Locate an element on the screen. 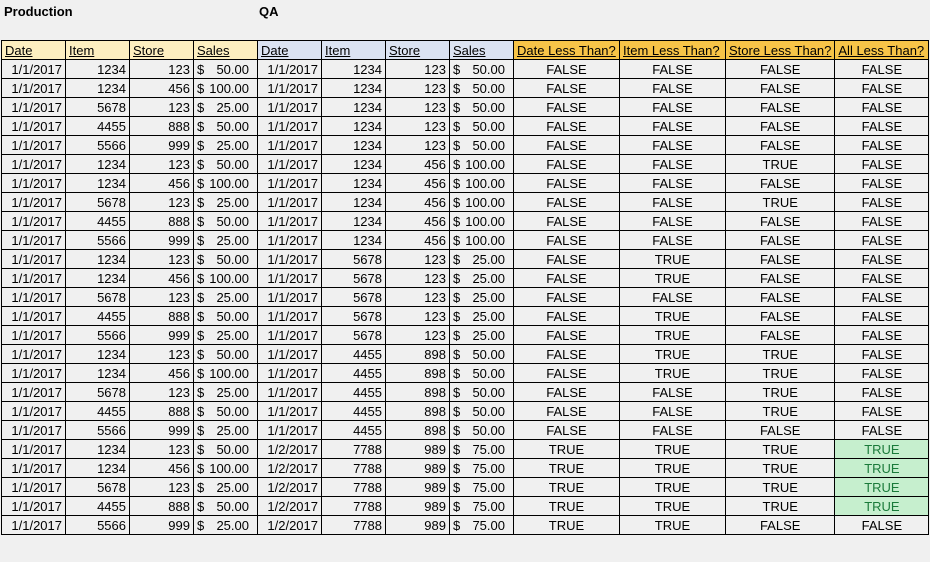 The width and height of the screenshot is (930, 562). cell-prod-item: 4455 is located at coordinates (97, 126).